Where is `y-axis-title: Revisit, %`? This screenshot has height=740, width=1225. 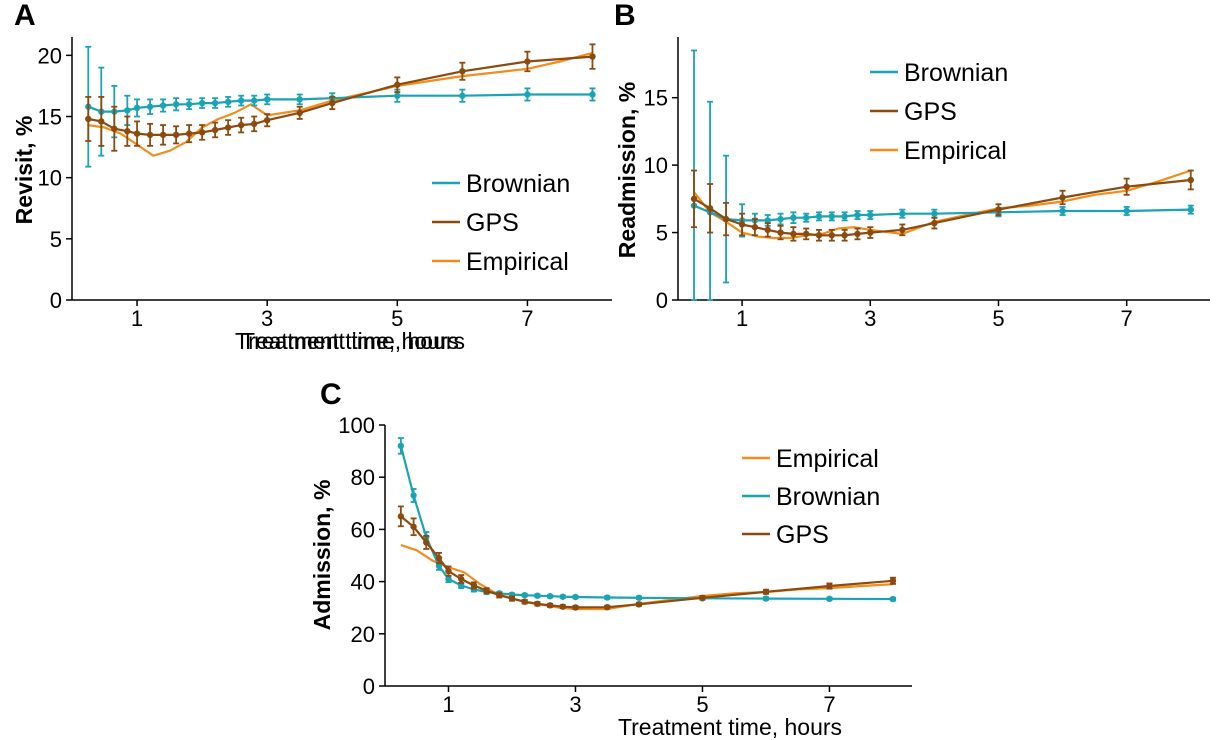 y-axis-title: Revisit, % is located at coordinates (24, 170).